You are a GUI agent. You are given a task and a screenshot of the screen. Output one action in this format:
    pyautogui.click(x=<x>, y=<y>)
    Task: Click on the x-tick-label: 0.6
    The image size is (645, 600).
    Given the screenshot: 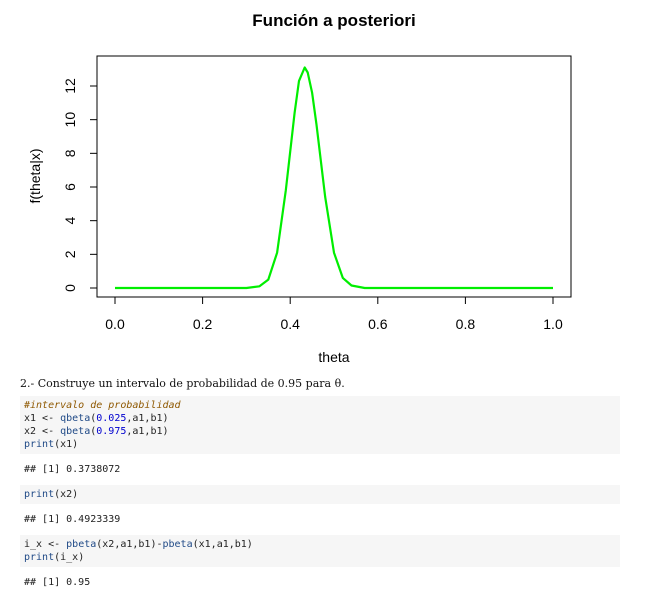 What is the action you would take?
    pyautogui.click(x=378, y=324)
    